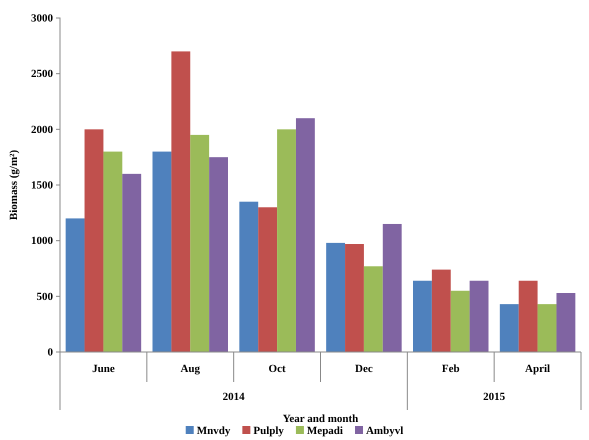  What do you see at coordinates (42, 18) in the screenshot?
I see `y-tick-label: 3000` at bounding box center [42, 18].